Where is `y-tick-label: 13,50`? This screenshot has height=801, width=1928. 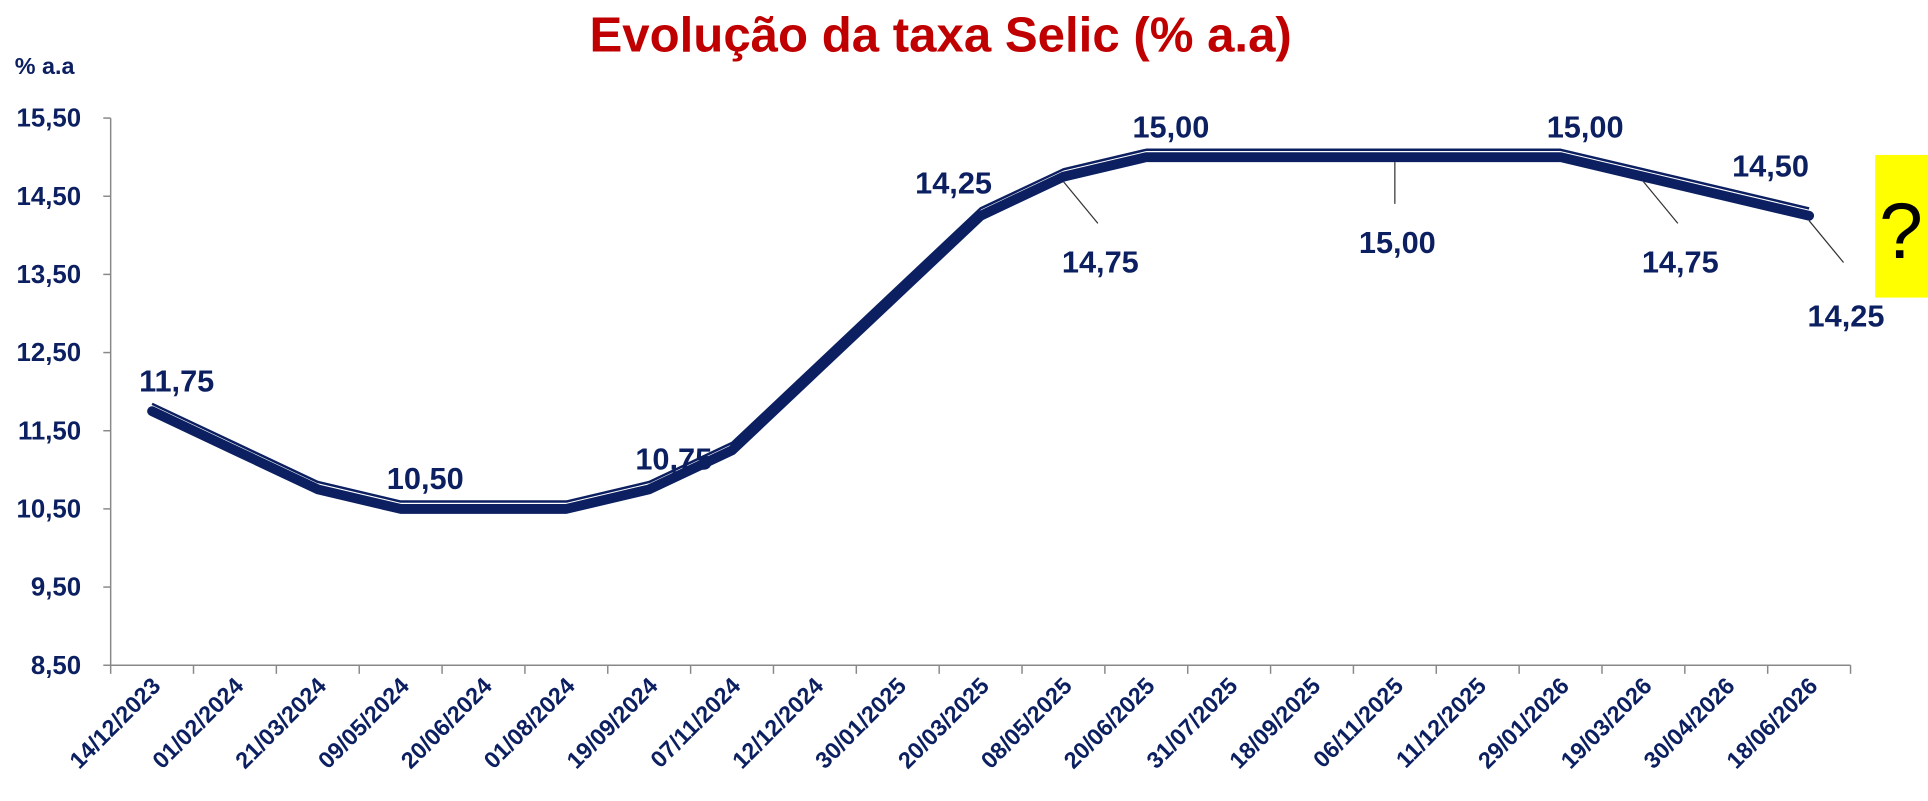
y-tick-label: 13,50 is located at coordinates (49, 275).